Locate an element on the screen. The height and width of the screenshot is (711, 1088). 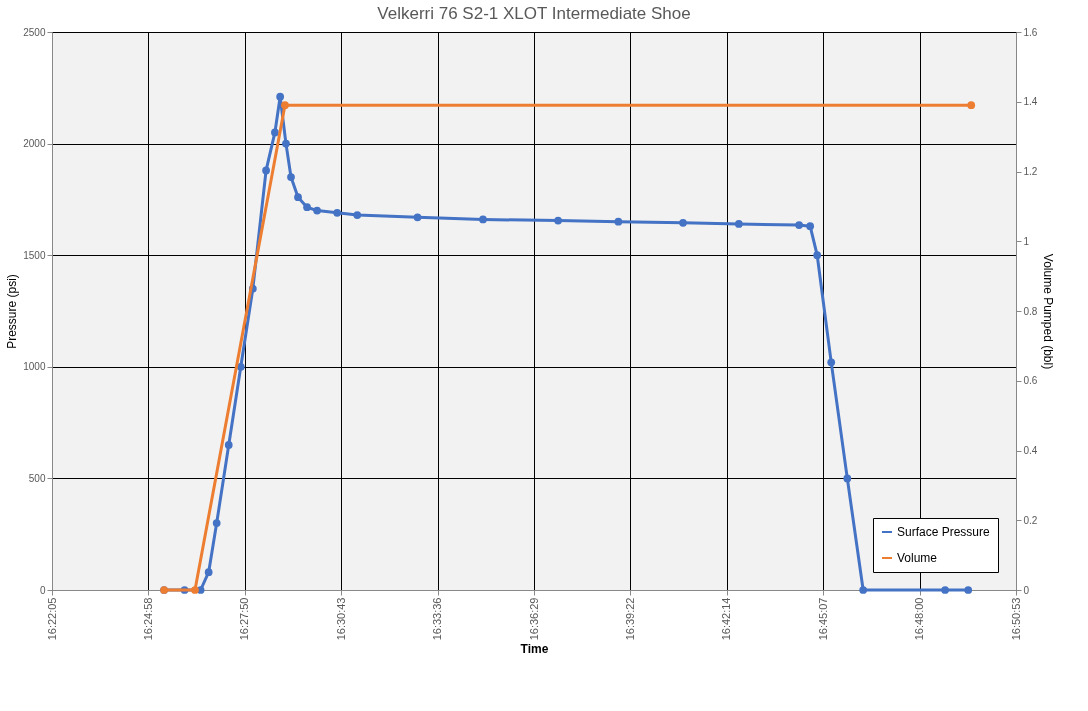
legend-label: Surface Pressure is located at coordinates (944, 532).